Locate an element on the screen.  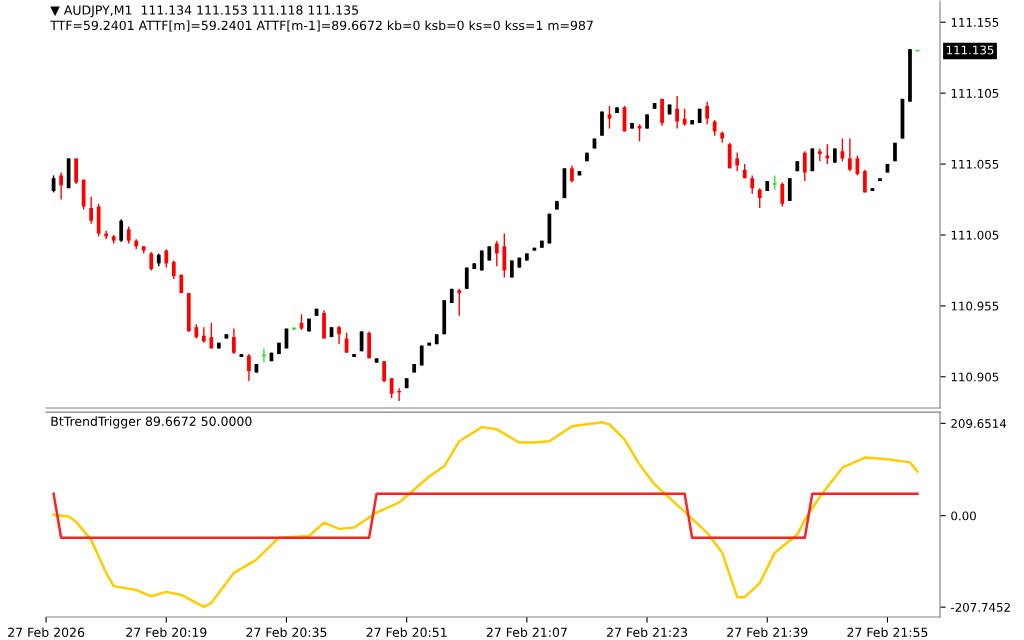
chart-title: BtTrendTrigger 89.6672 50.0000 is located at coordinates (151, 422).